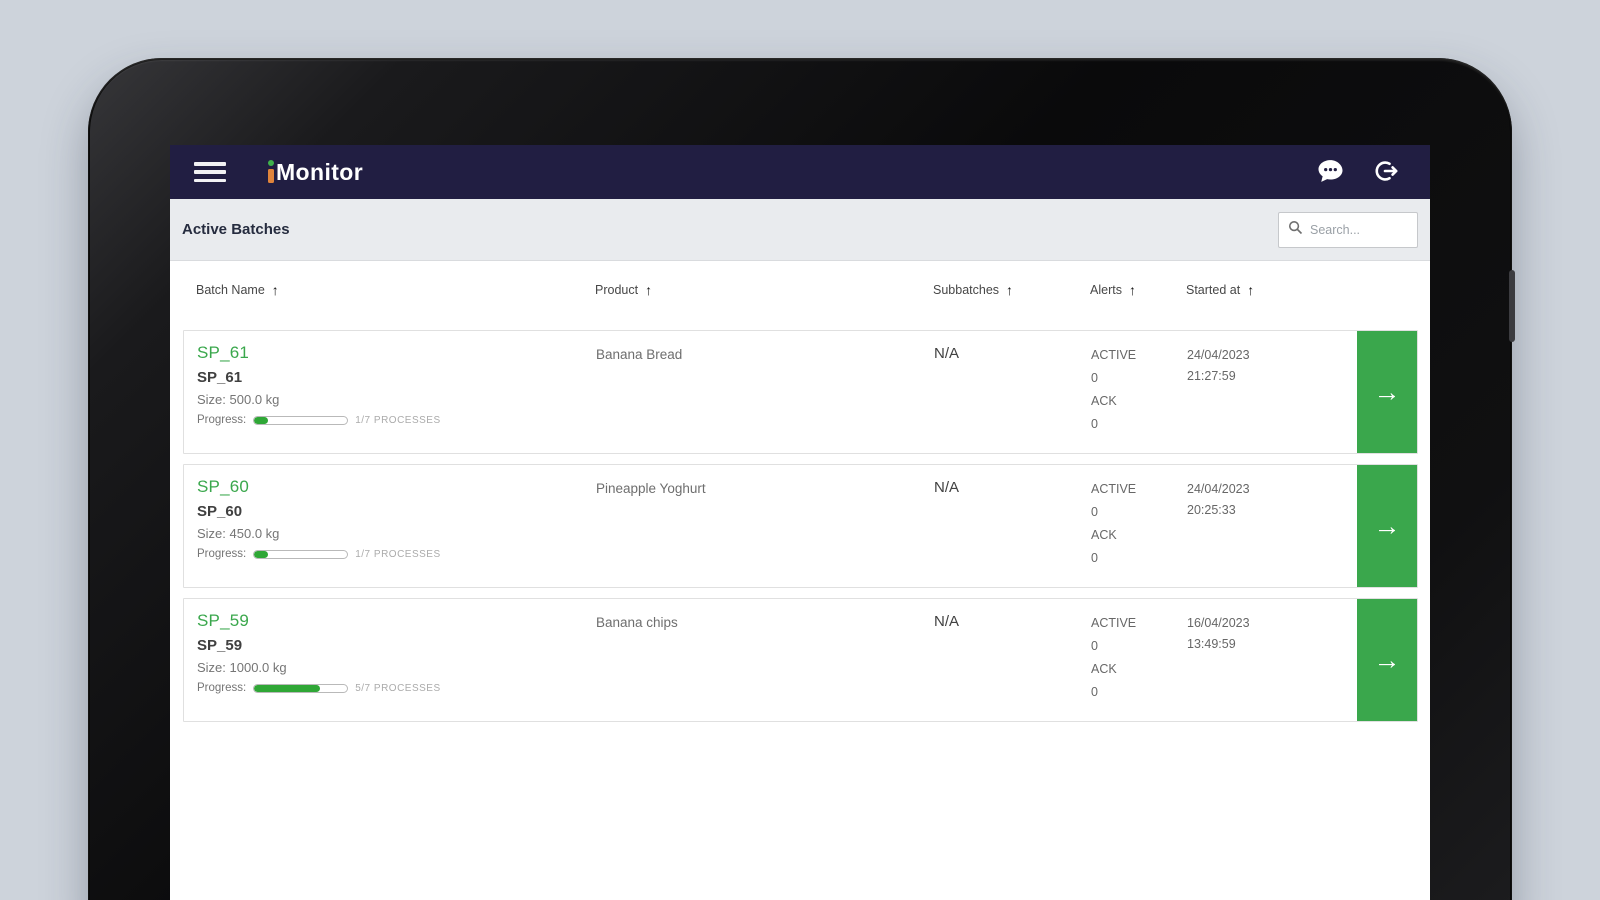 This screenshot has height=900, width=1600. Describe the element at coordinates (1512, 306) in the screenshot. I see `tablet-side-button` at that location.